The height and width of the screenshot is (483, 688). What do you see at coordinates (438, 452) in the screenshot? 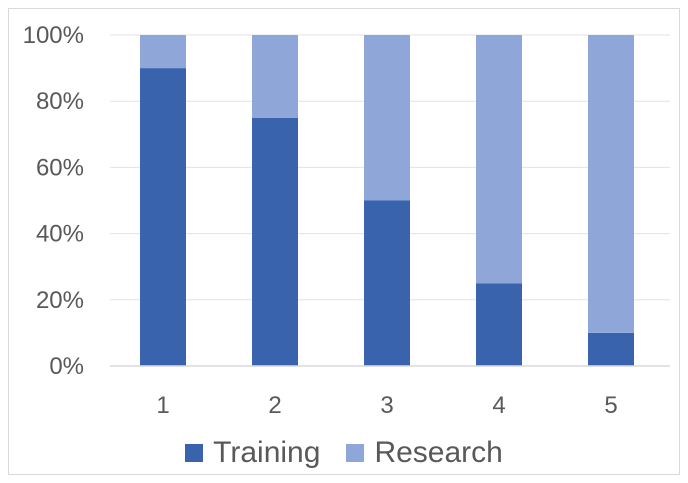
I see `legend-label-research: Research` at bounding box center [438, 452].